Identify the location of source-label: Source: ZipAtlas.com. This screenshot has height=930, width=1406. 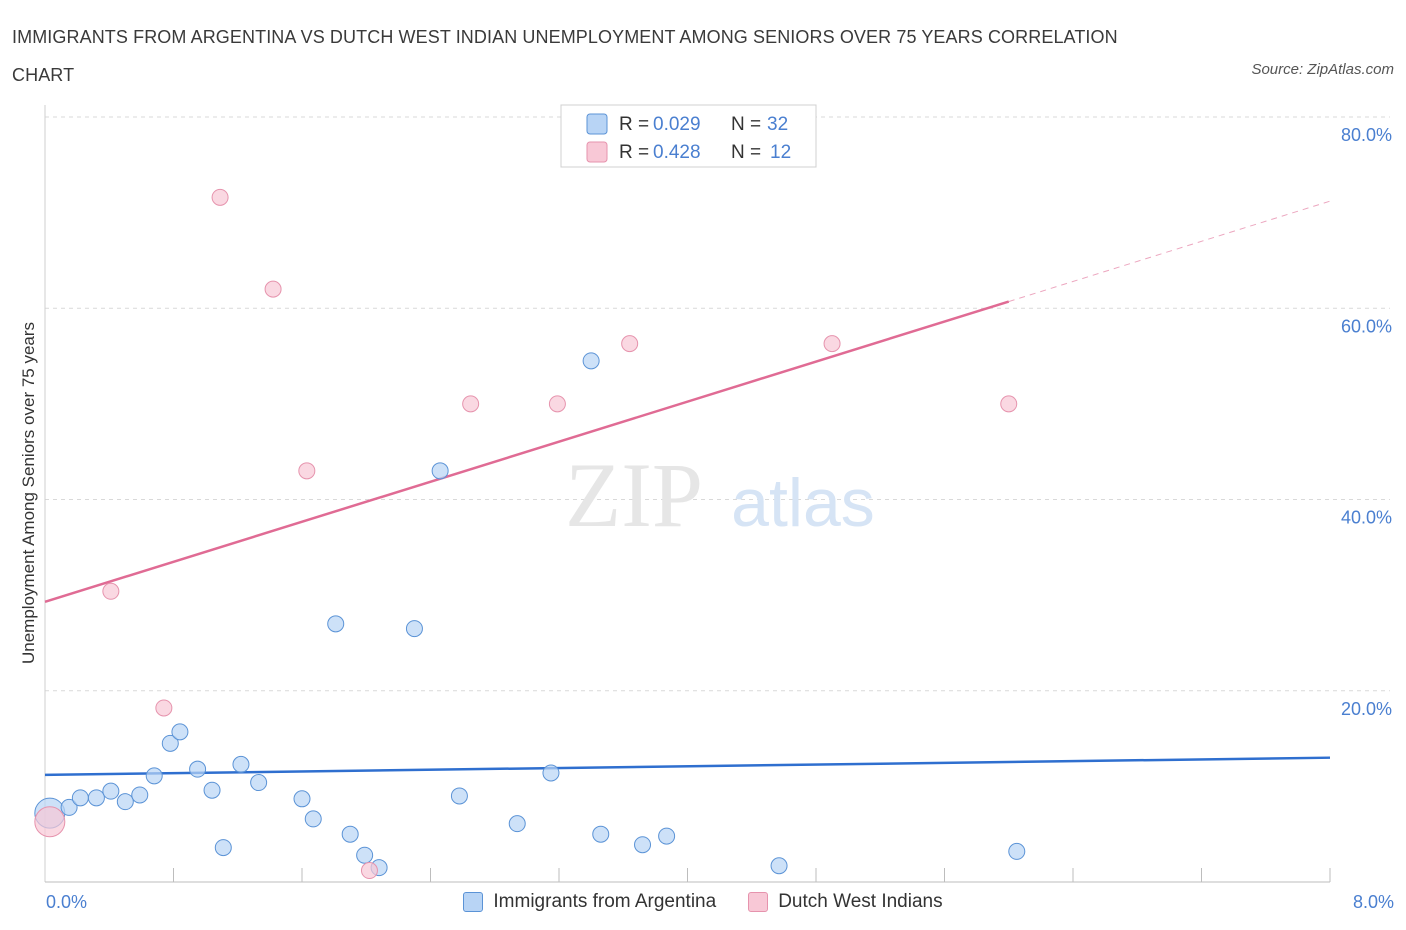
(1322, 69).